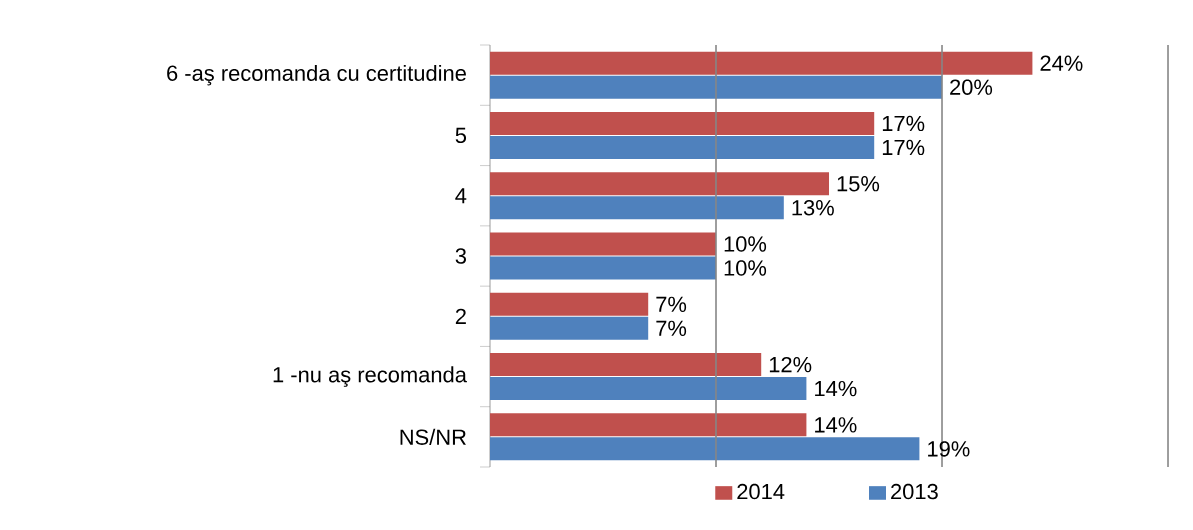 The width and height of the screenshot is (1193, 530). Describe the element at coordinates (316, 75) in the screenshot. I see `y-tick-label: 6 -aş recomanda cu certitudine` at that location.